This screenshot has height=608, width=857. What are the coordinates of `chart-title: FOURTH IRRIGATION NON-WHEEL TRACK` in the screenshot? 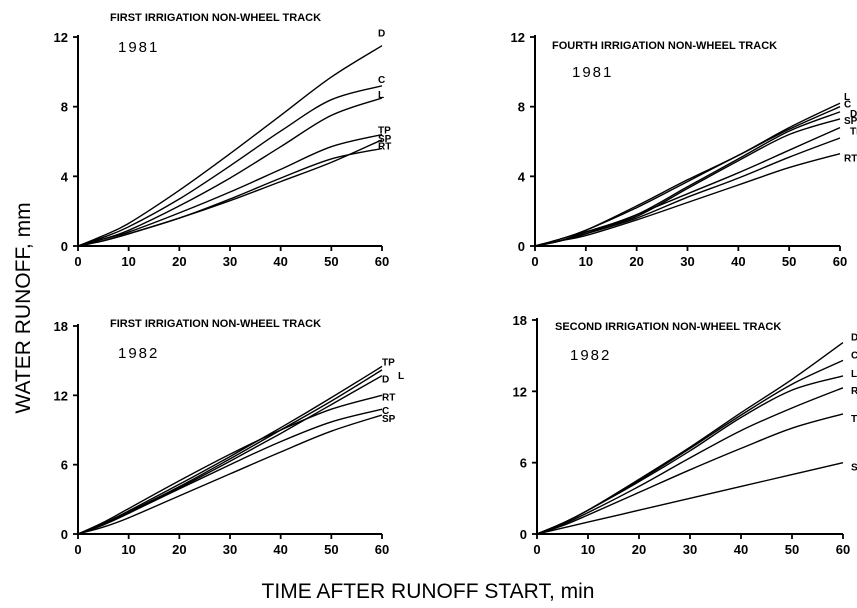 It's located at (664, 46).